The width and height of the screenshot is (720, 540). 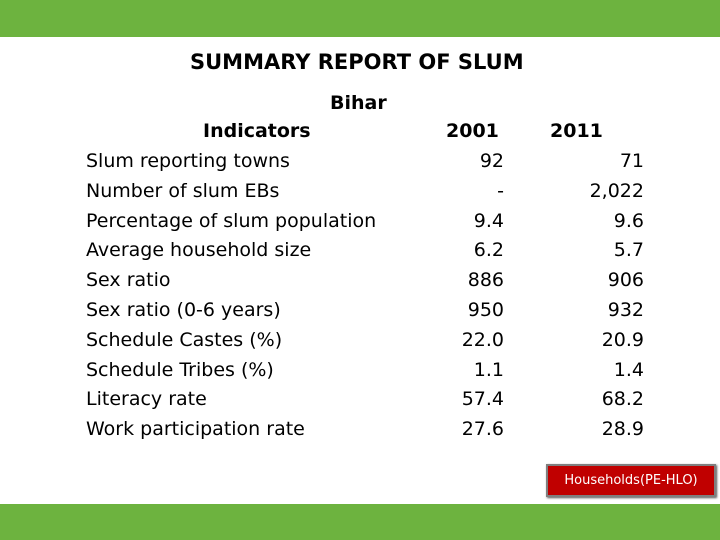 I want to click on row-label: Sex ratio, so click(x=128, y=280).